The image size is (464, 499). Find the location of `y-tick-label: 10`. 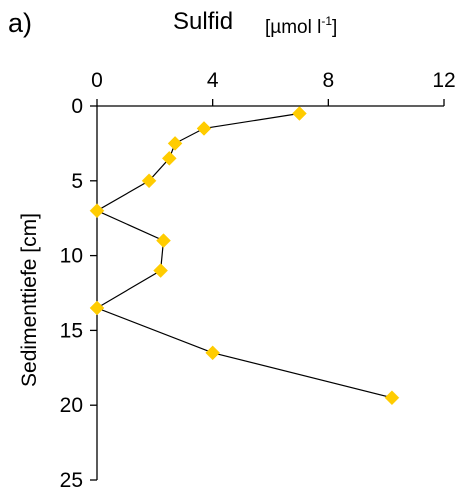

y-tick-label: 10 is located at coordinates (71, 256).